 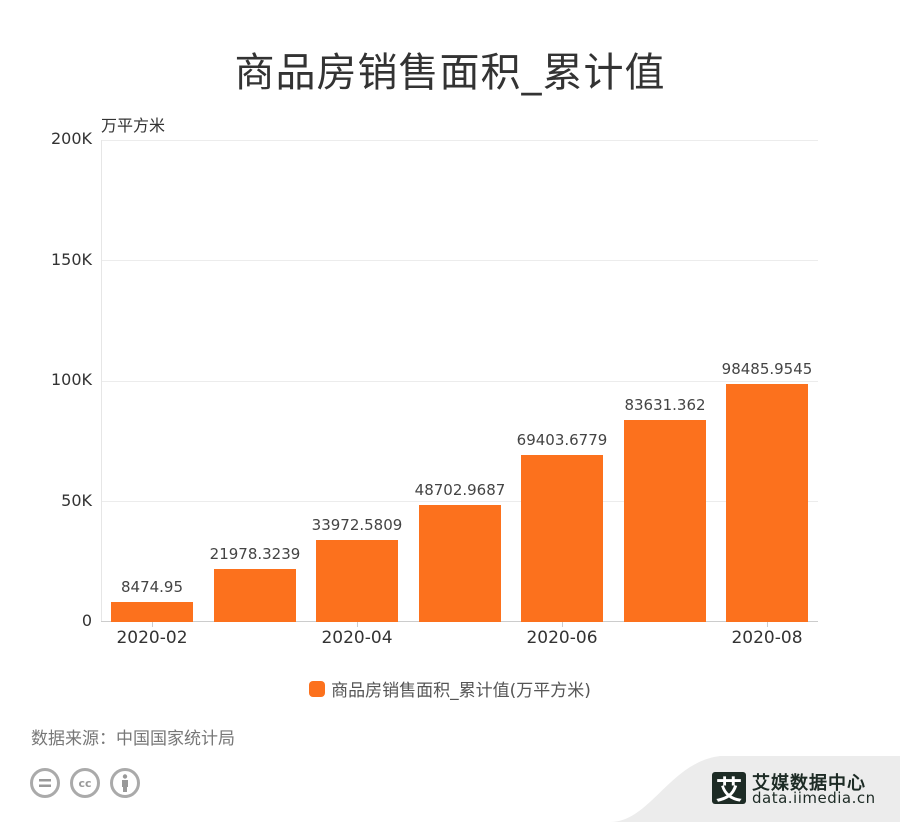 I want to click on brand-banner-background, so click(x=755, y=789).